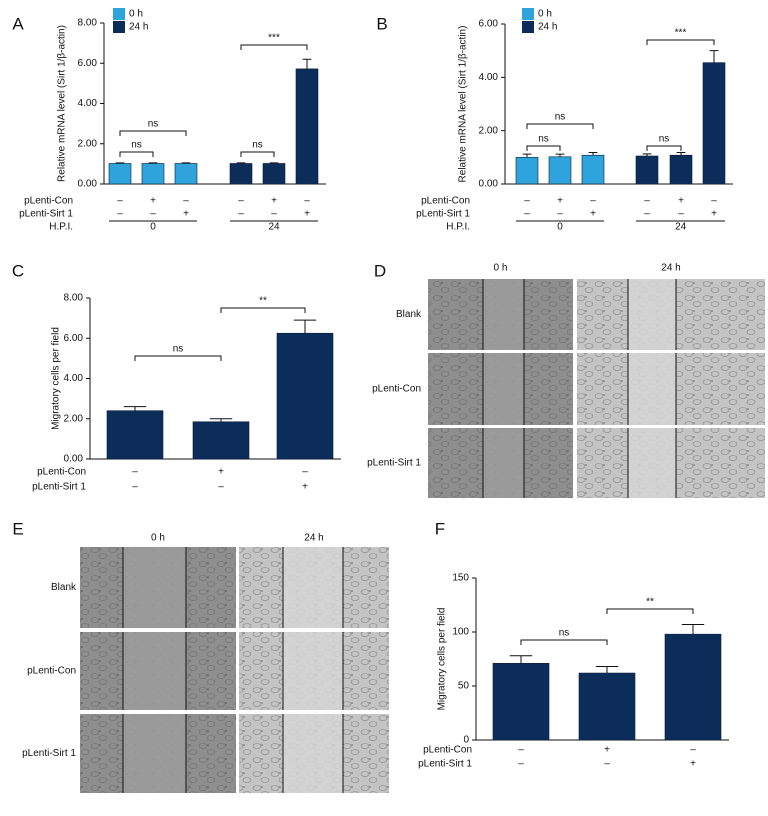 This screenshot has height=816, width=768. I want to click on column-label: 0 h, so click(501, 268).